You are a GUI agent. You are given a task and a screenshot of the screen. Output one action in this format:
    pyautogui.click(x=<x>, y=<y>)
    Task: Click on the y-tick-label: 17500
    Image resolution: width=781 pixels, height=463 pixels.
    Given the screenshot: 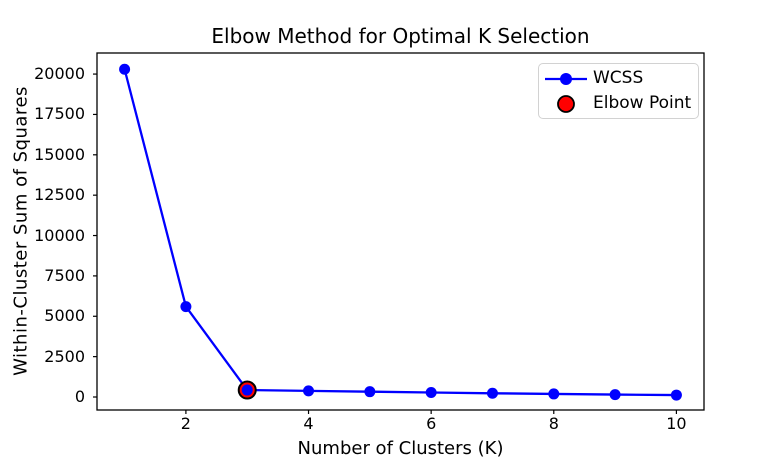 What is the action you would take?
    pyautogui.click(x=59, y=114)
    